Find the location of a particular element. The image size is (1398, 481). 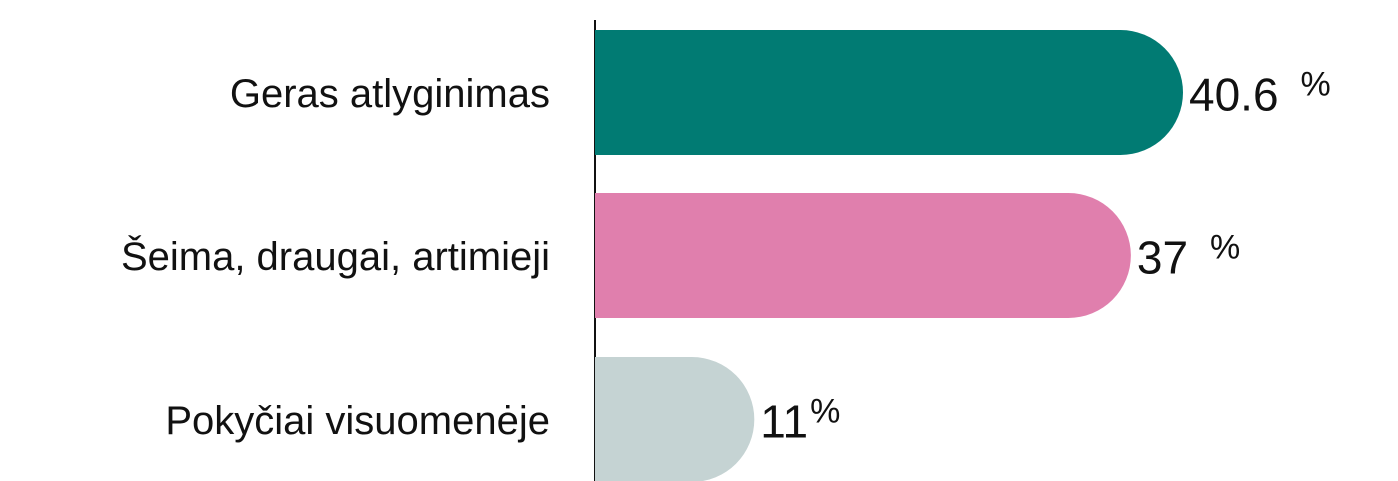

category-label: Šeima, draugai, artimieji is located at coordinates (335, 256).